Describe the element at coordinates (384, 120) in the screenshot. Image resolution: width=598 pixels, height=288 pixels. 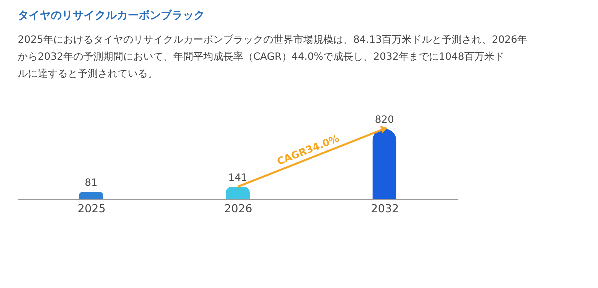
I see `data-label: 820` at that location.